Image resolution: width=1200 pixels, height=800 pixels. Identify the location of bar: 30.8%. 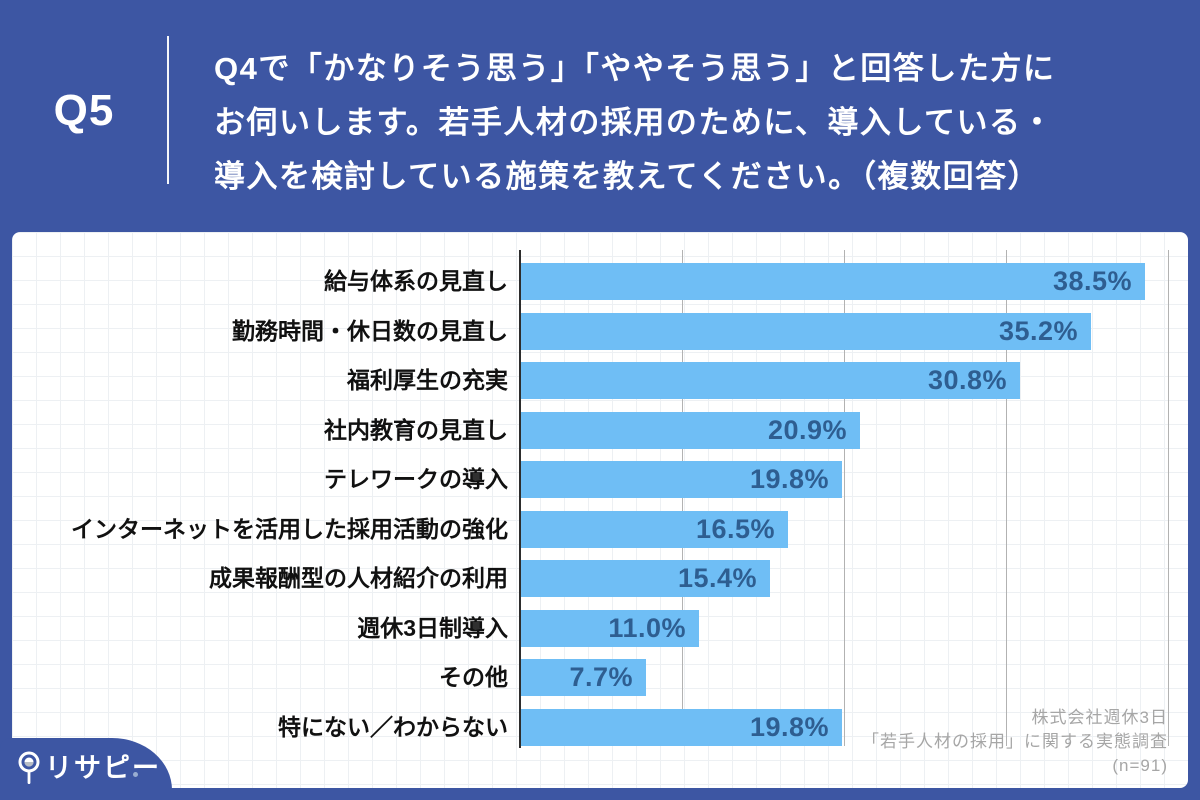
(770, 380).